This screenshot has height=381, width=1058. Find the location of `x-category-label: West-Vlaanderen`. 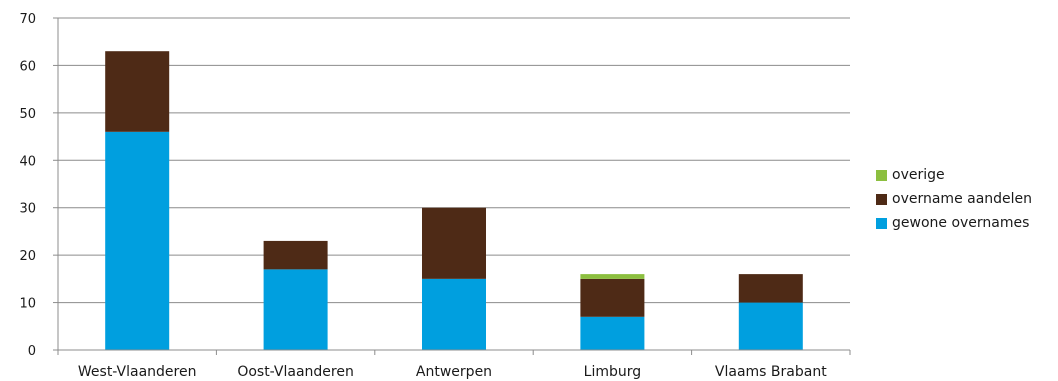

x-category-label: West-Vlaanderen is located at coordinates (137, 372).